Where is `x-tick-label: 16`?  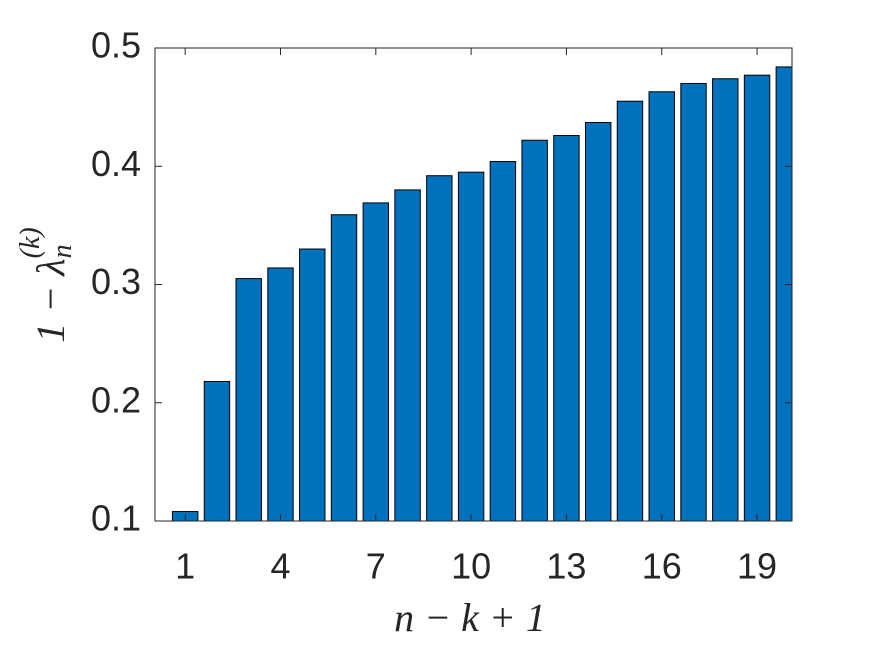
x-tick-label: 16 is located at coordinates (662, 566).